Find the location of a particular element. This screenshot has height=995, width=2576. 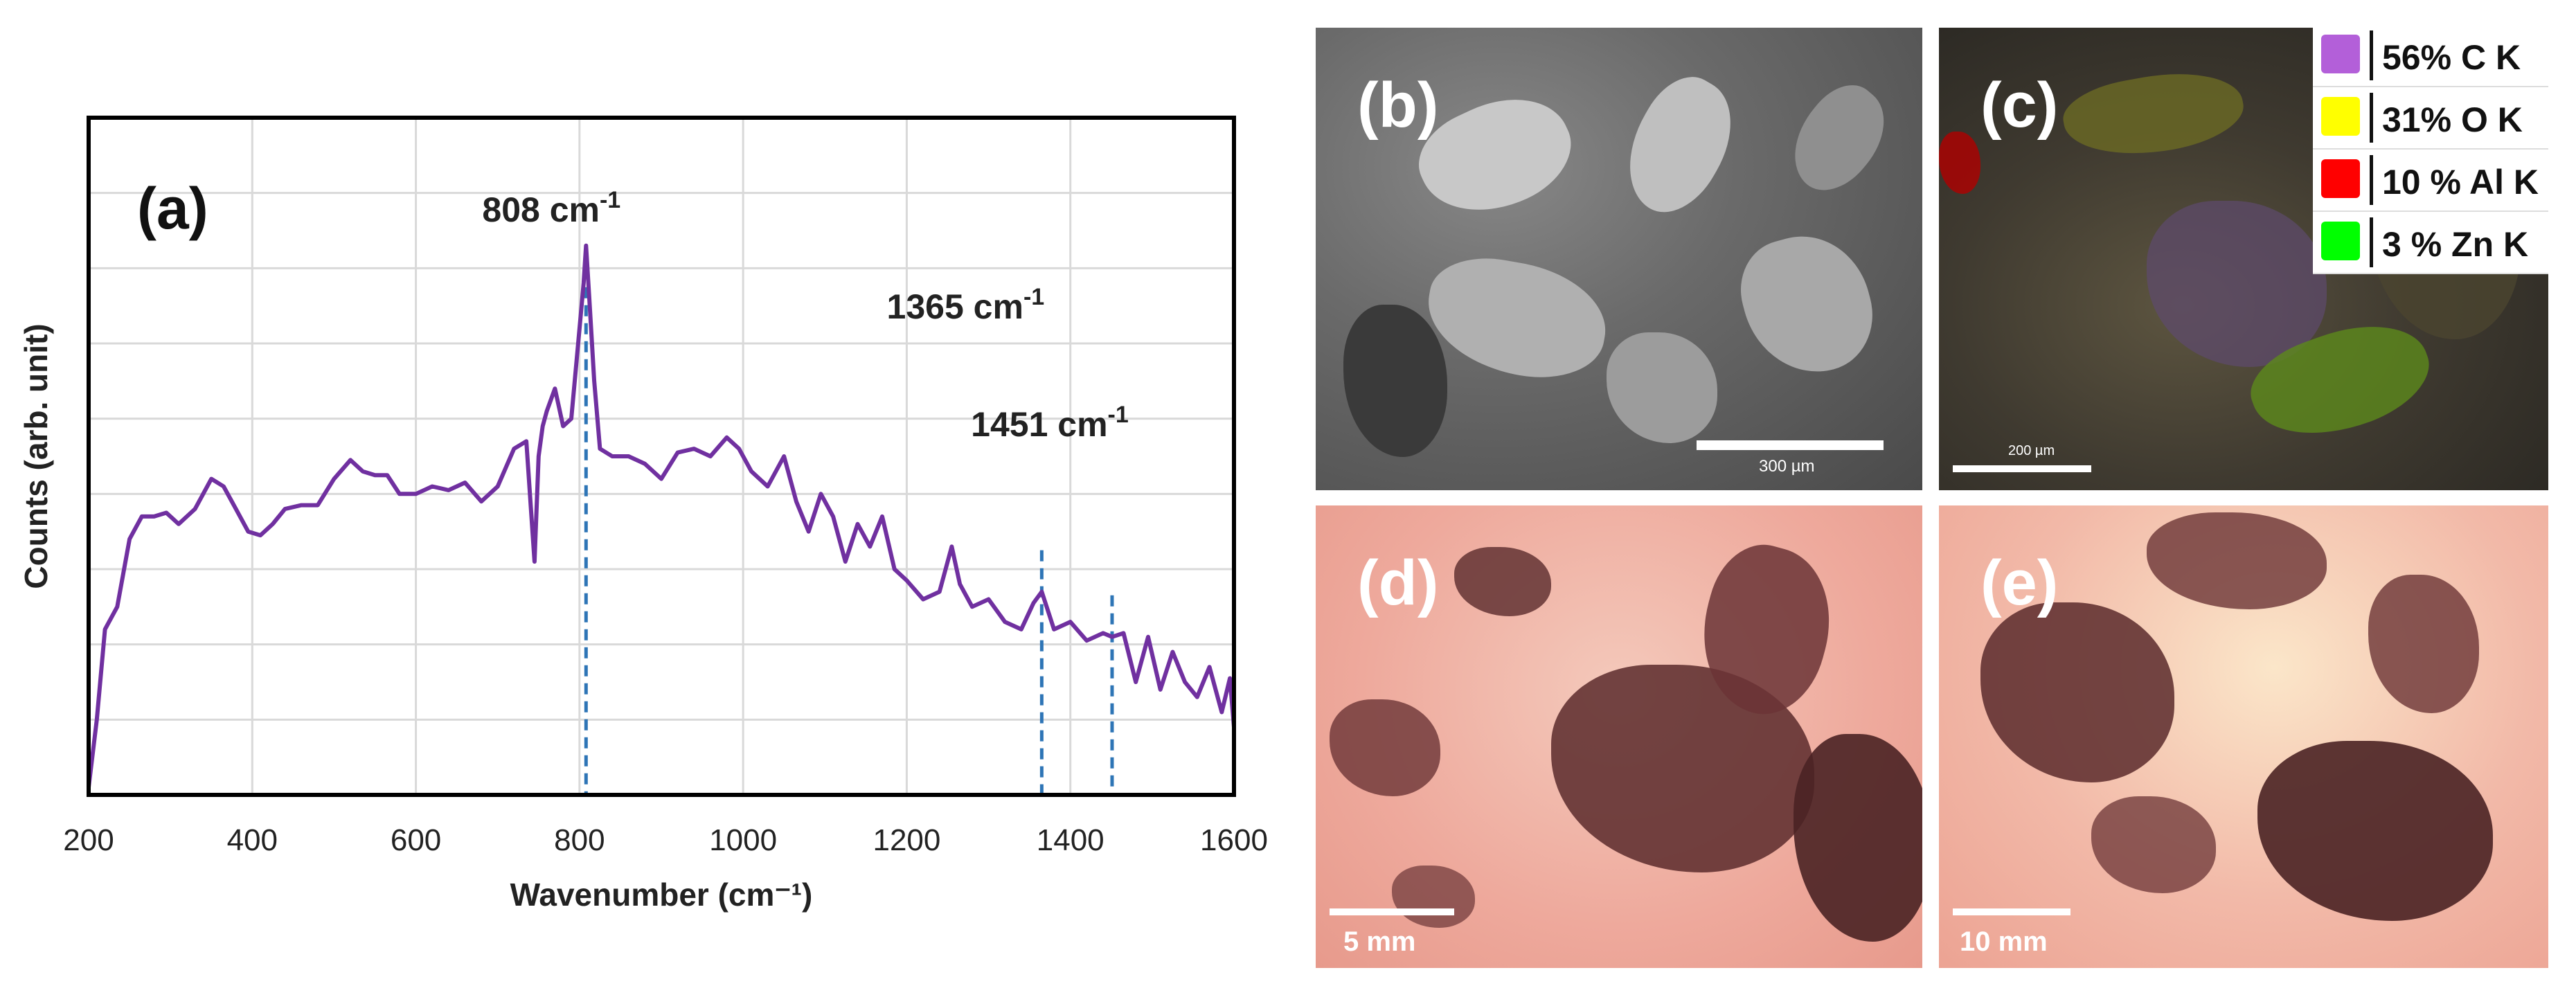

eds-legend: 56% C K 31% O K 10 % Al K 3 % Zn K is located at coordinates (2430, 150).